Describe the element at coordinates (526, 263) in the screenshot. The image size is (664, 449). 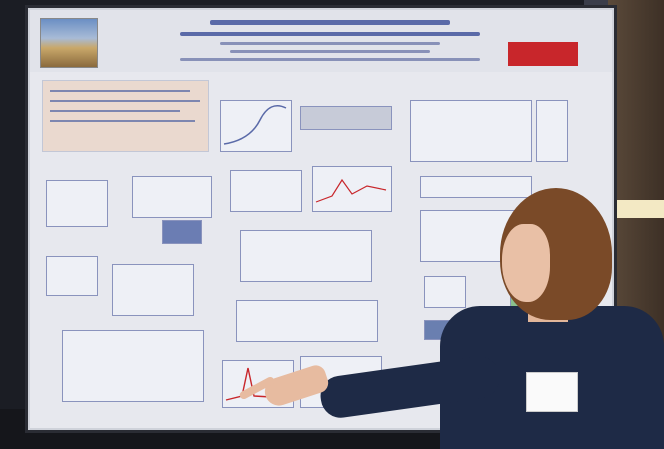
I see `presenter-face` at that location.